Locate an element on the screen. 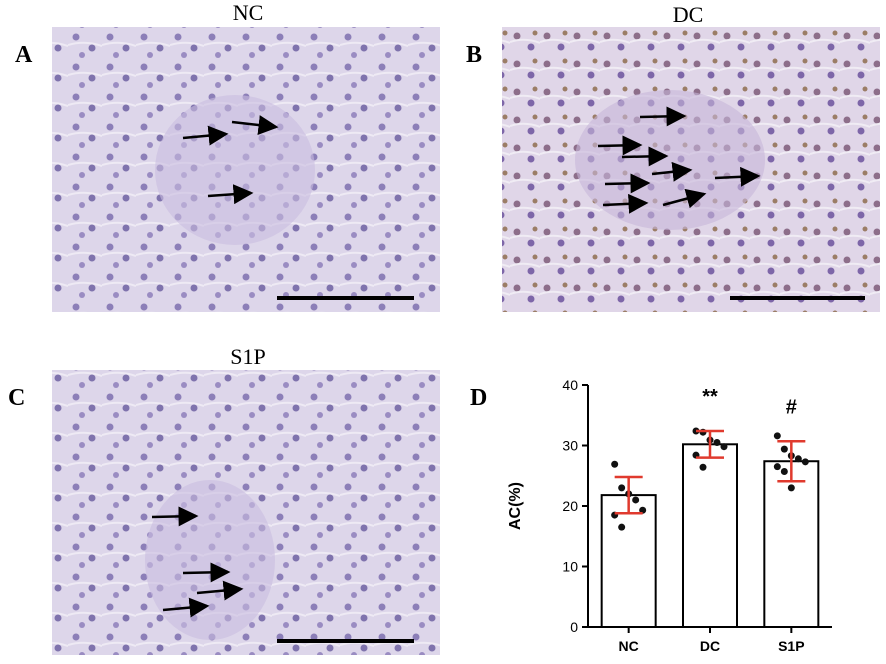  y-tick-label: 20 is located at coordinates (570, 506).